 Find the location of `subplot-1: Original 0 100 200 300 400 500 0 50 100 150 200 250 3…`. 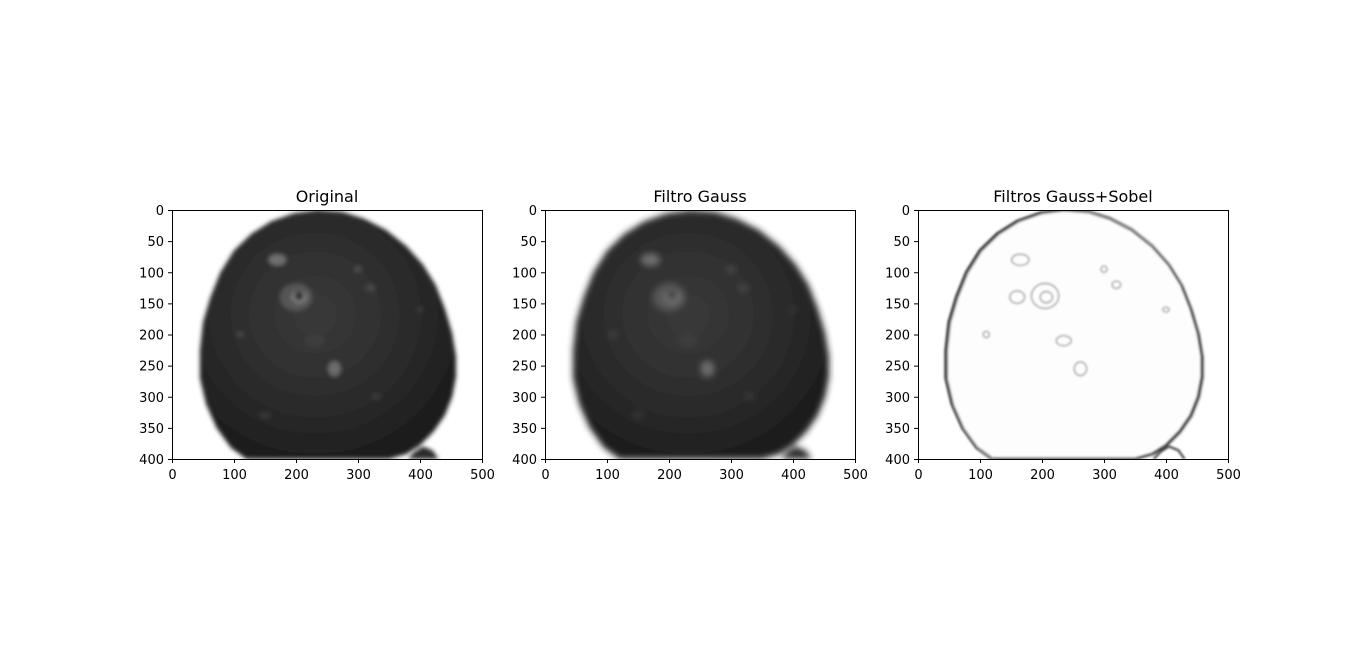

subplot-1: Original 0 100 200 300 400 500 0 50 100 150 200 250 3… is located at coordinates (317, 335).